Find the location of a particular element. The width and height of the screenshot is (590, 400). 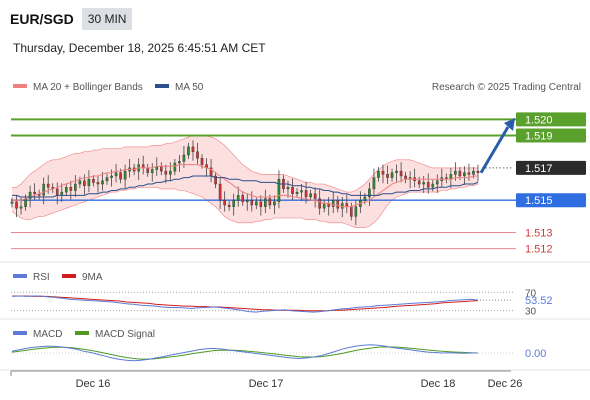

legend-rsi-label: RSI is located at coordinates (41, 277).